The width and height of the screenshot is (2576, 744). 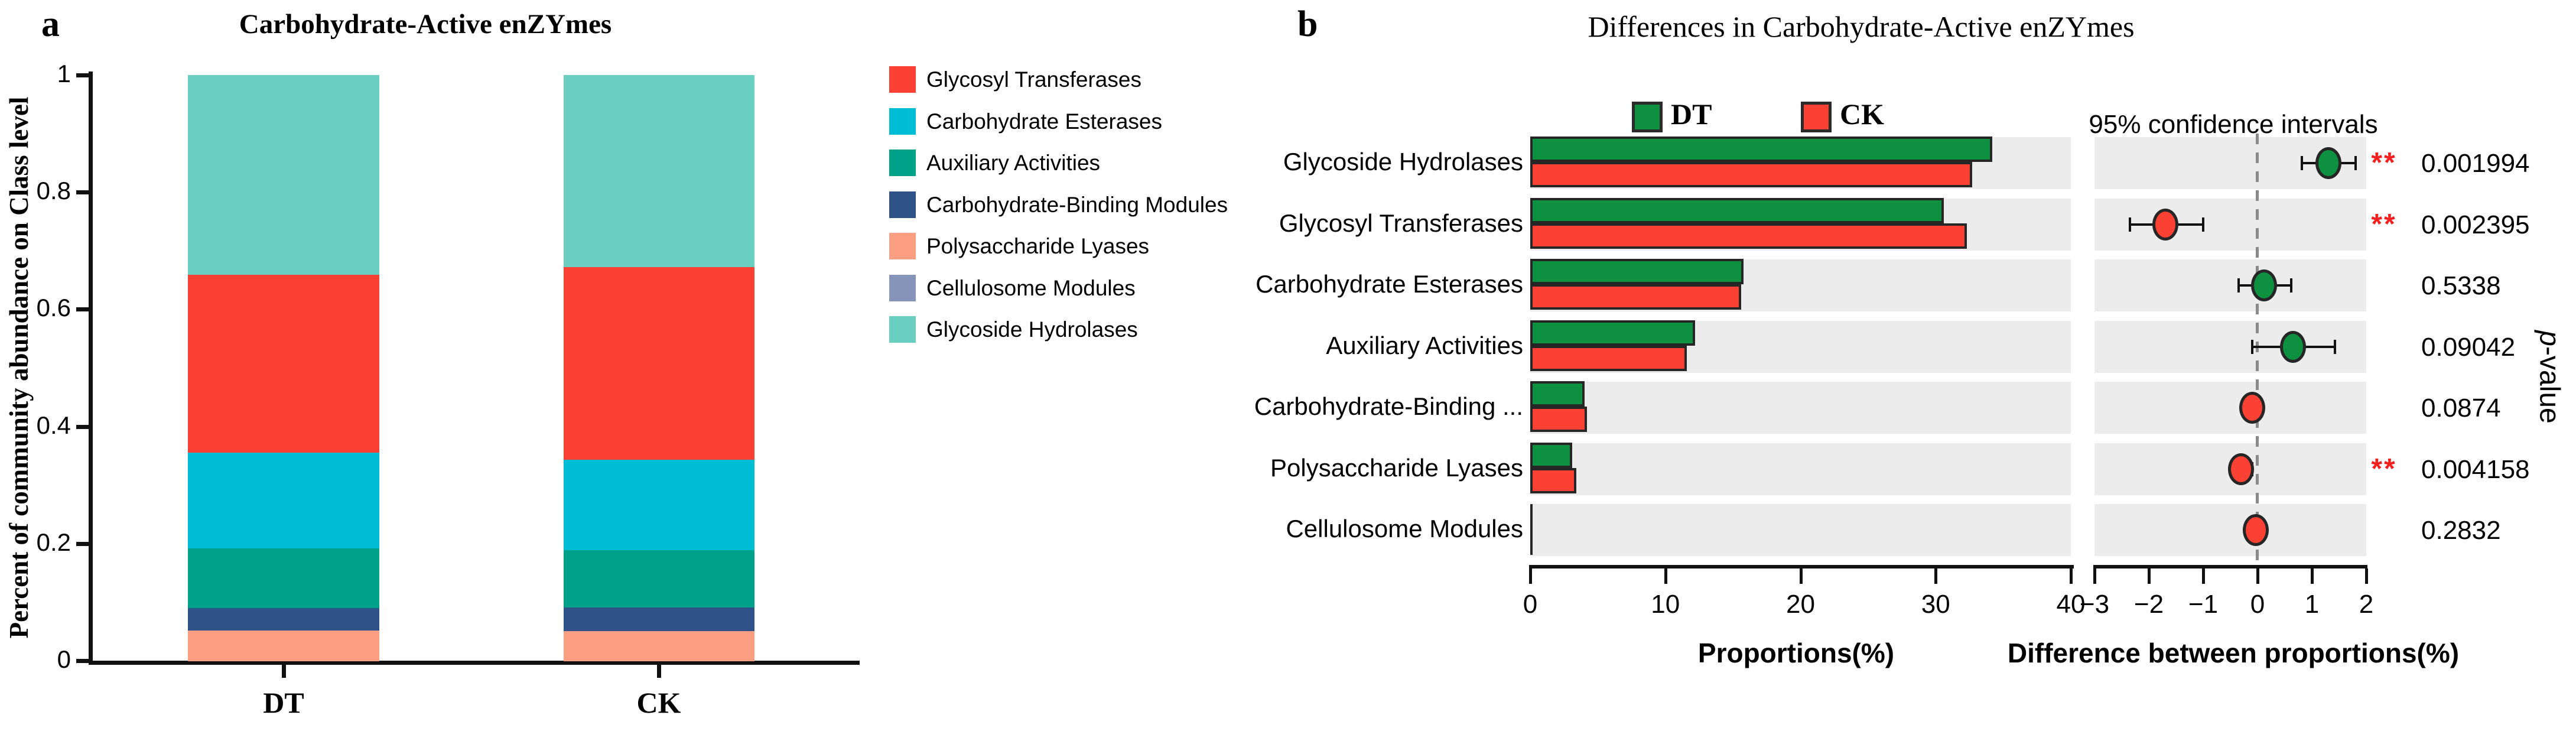 What do you see at coordinates (1401, 223) in the screenshot?
I see `category-label: Glycosyl Transferases` at bounding box center [1401, 223].